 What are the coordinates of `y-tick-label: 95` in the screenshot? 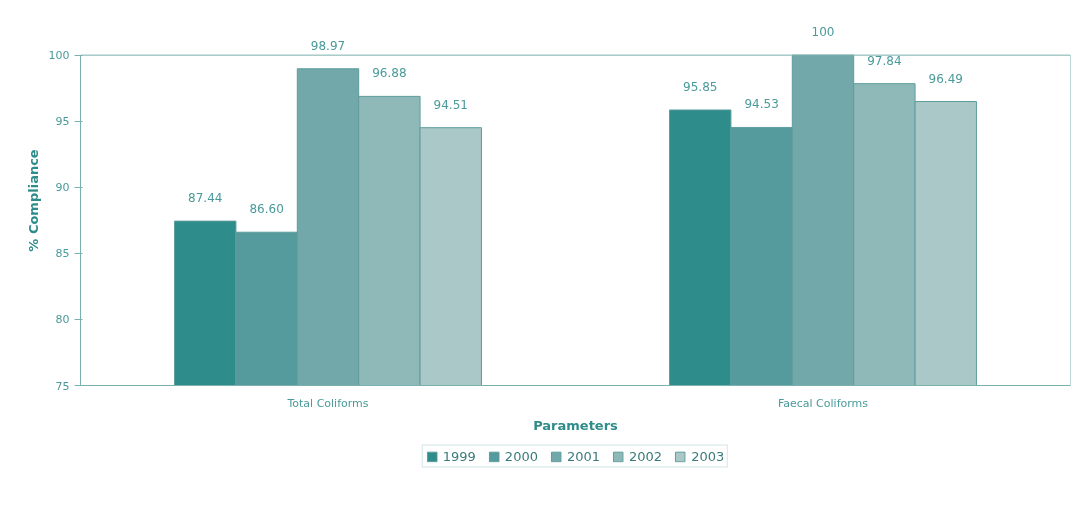 It's located at (62, 122).